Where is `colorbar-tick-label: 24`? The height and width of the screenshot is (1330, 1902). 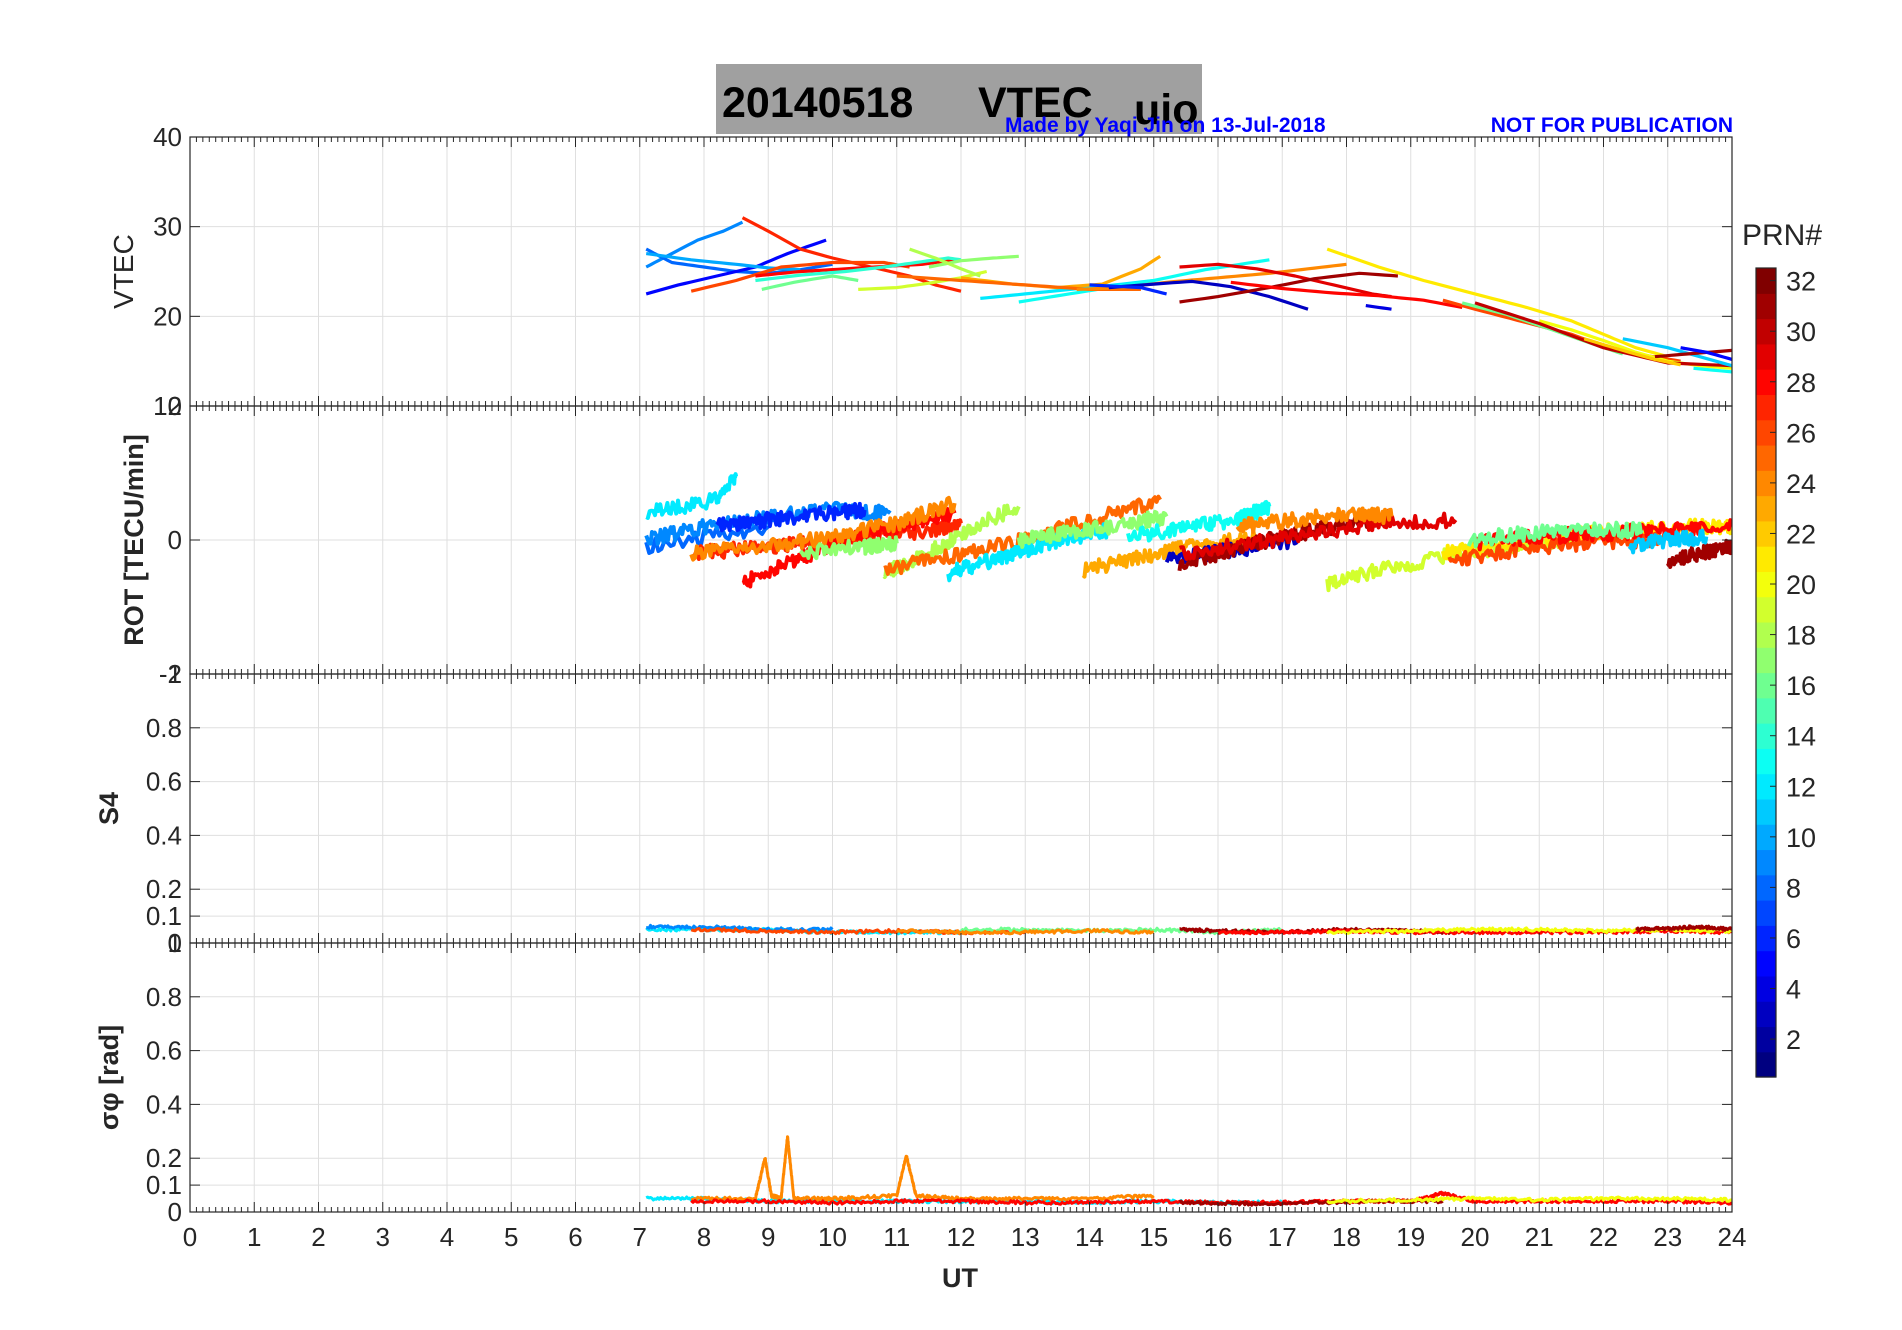
colorbar-tick-label: 24 is located at coordinates (1801, 484).